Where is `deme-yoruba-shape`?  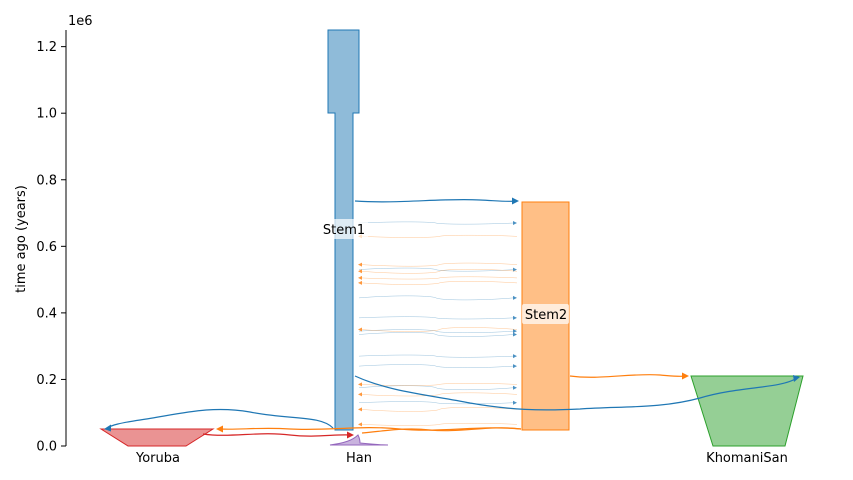 deme-yoruba-shape is located at coordinates (157, 437).